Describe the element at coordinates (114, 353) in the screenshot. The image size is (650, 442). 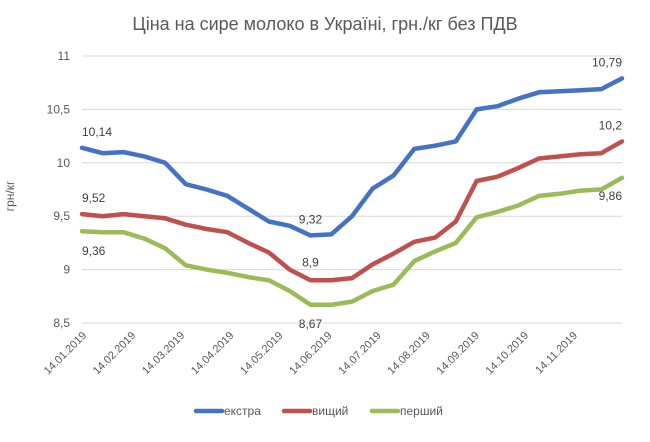
I see `x-tick-label: 14.02.2019` at that location.